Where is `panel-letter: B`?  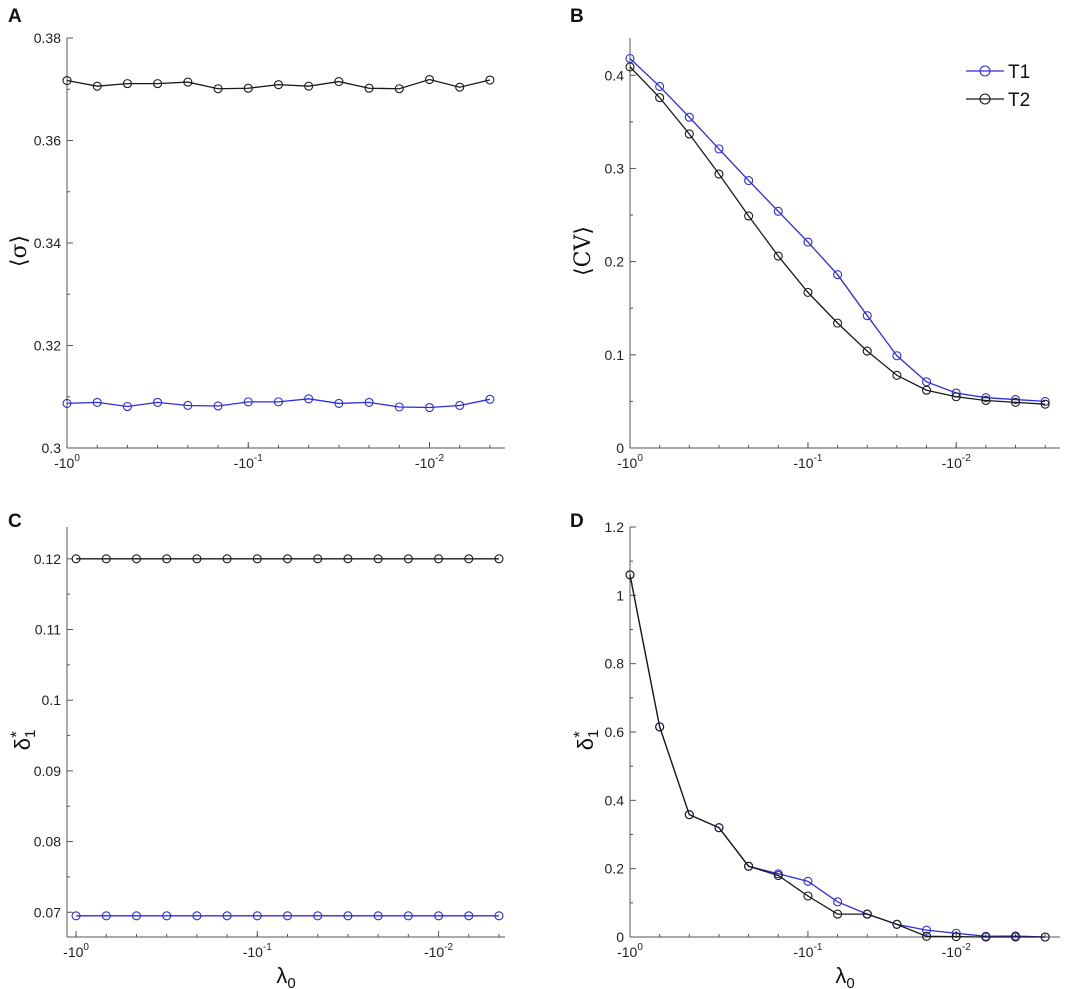
panel-letter: B is located at coordinates (577, 16).